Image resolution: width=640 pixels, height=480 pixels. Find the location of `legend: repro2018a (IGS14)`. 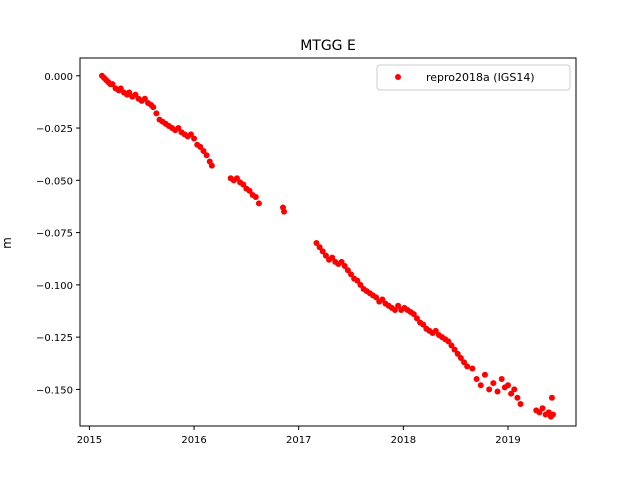

legend: repro2018a (IGS14) is located at coordinates (473, 77).